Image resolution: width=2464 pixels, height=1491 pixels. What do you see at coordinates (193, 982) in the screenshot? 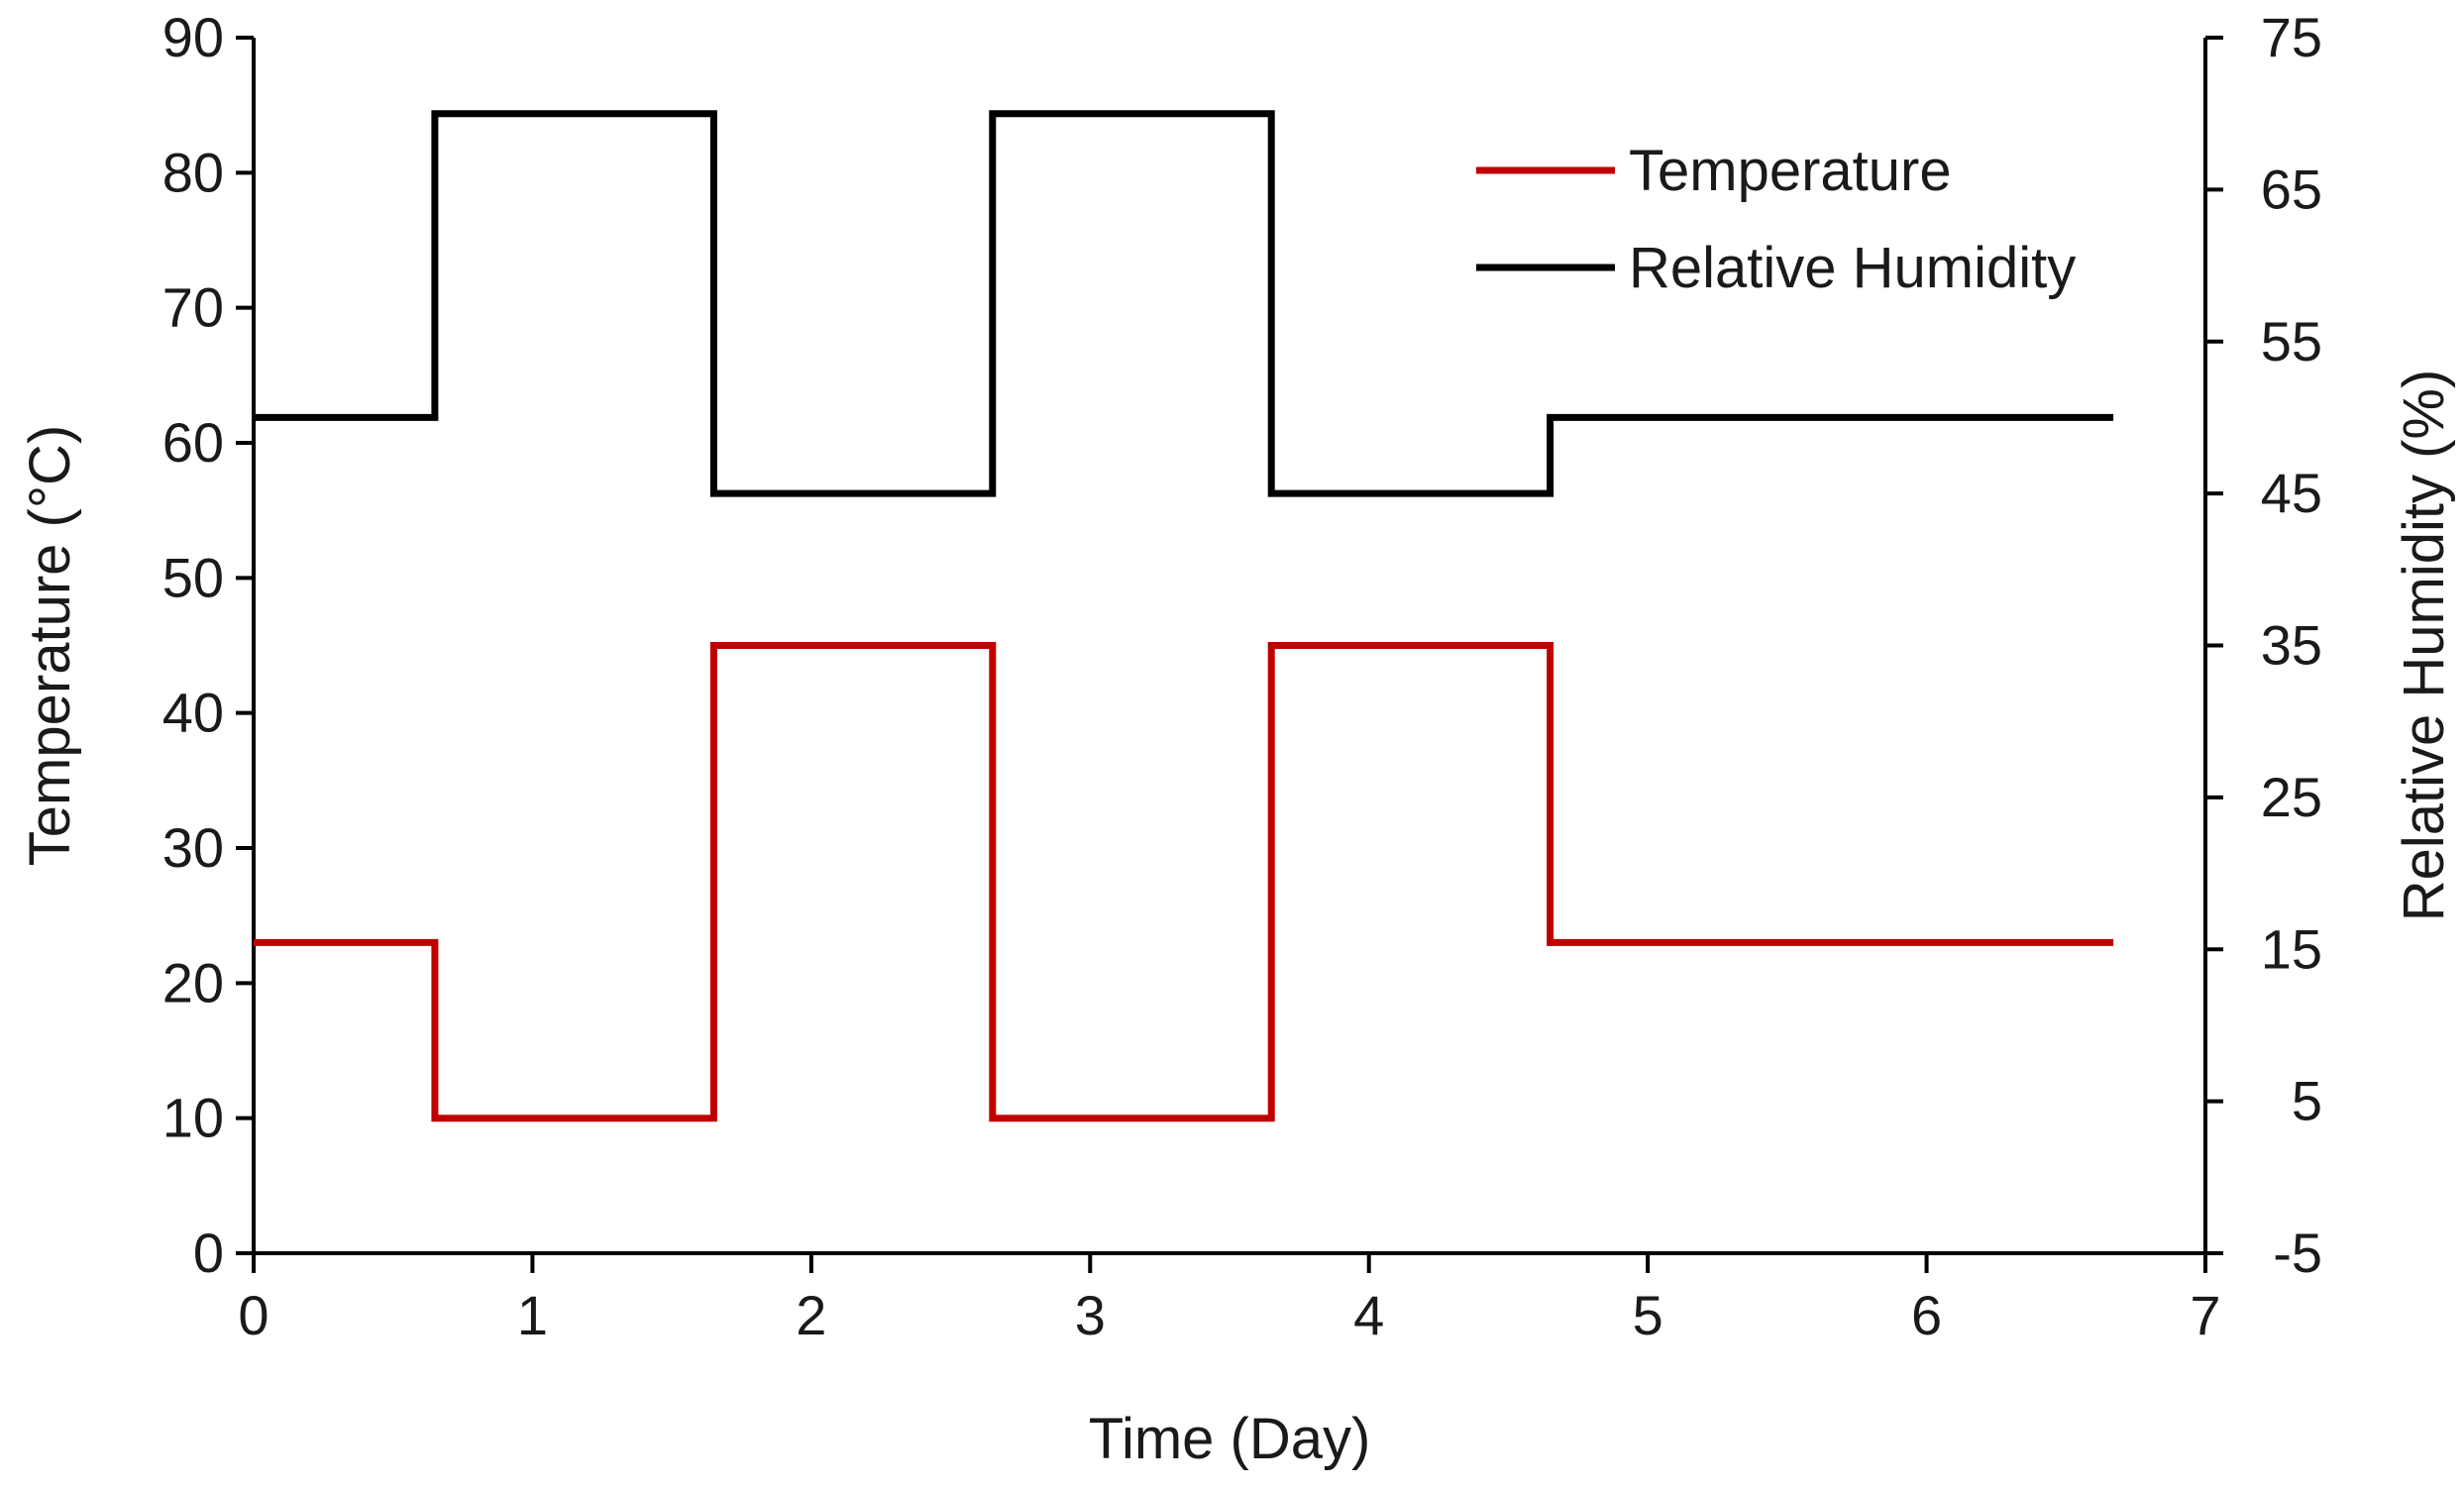
I see `y-tick-label: 20` at bounding box center [193, 982].